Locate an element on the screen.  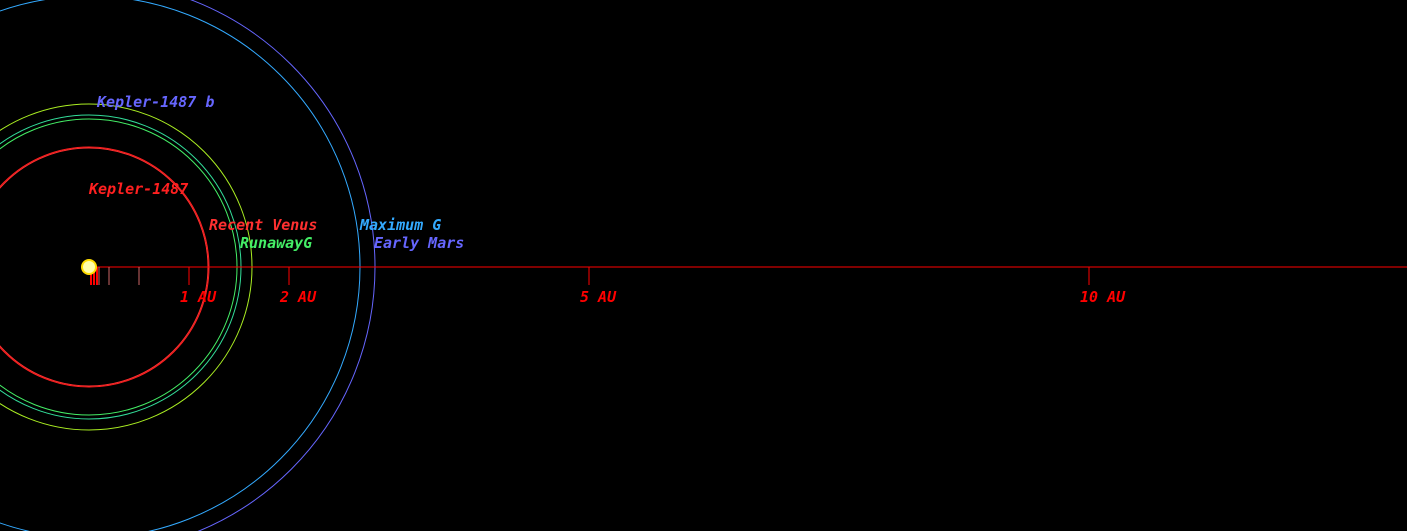
zone-label-recent-venus: Recent Venus is located at coordinates (263, 225).